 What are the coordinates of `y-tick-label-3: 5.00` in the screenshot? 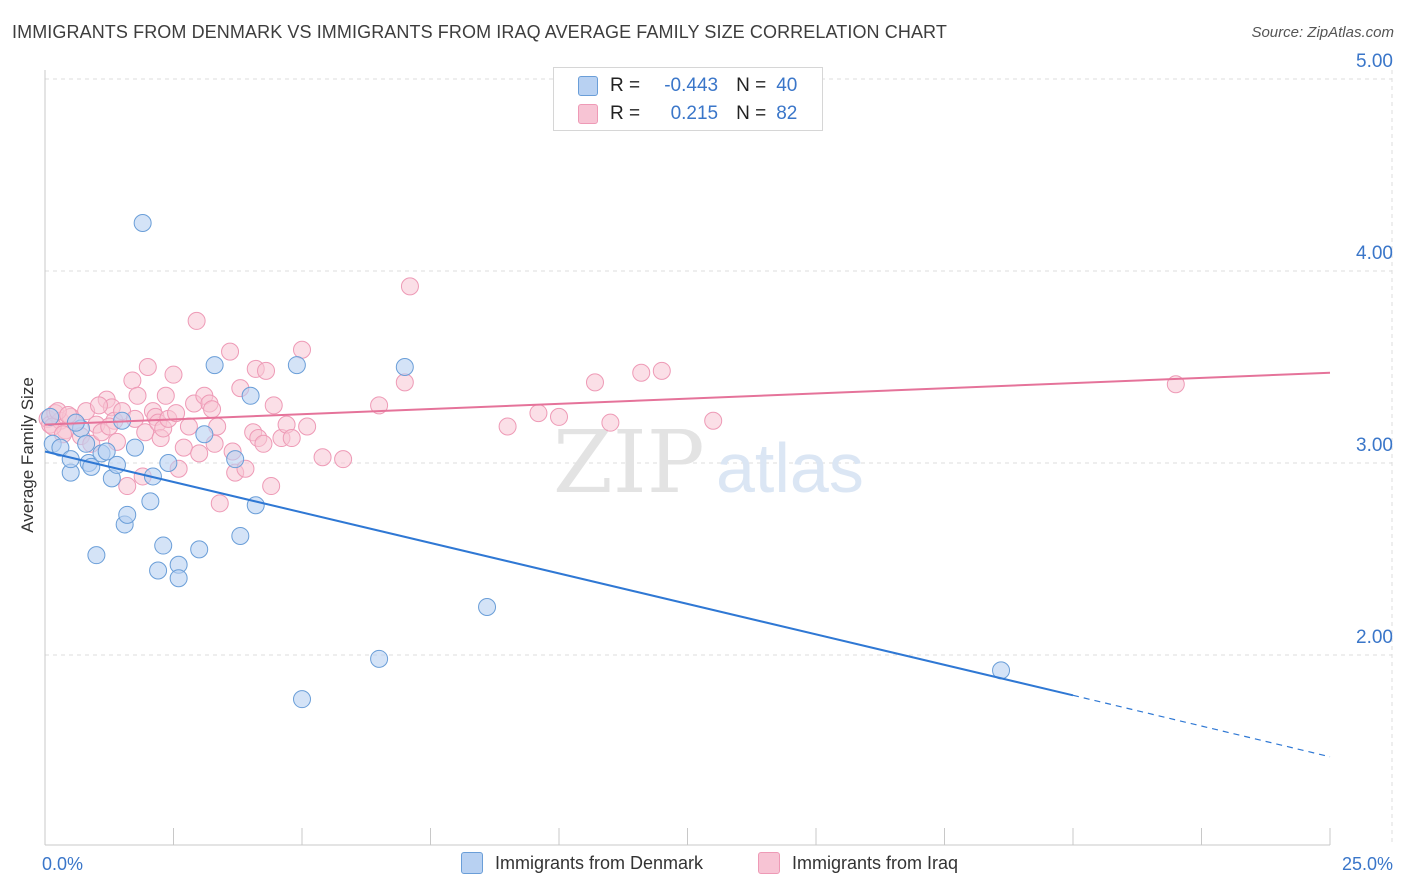 It's located at (1374, 61).